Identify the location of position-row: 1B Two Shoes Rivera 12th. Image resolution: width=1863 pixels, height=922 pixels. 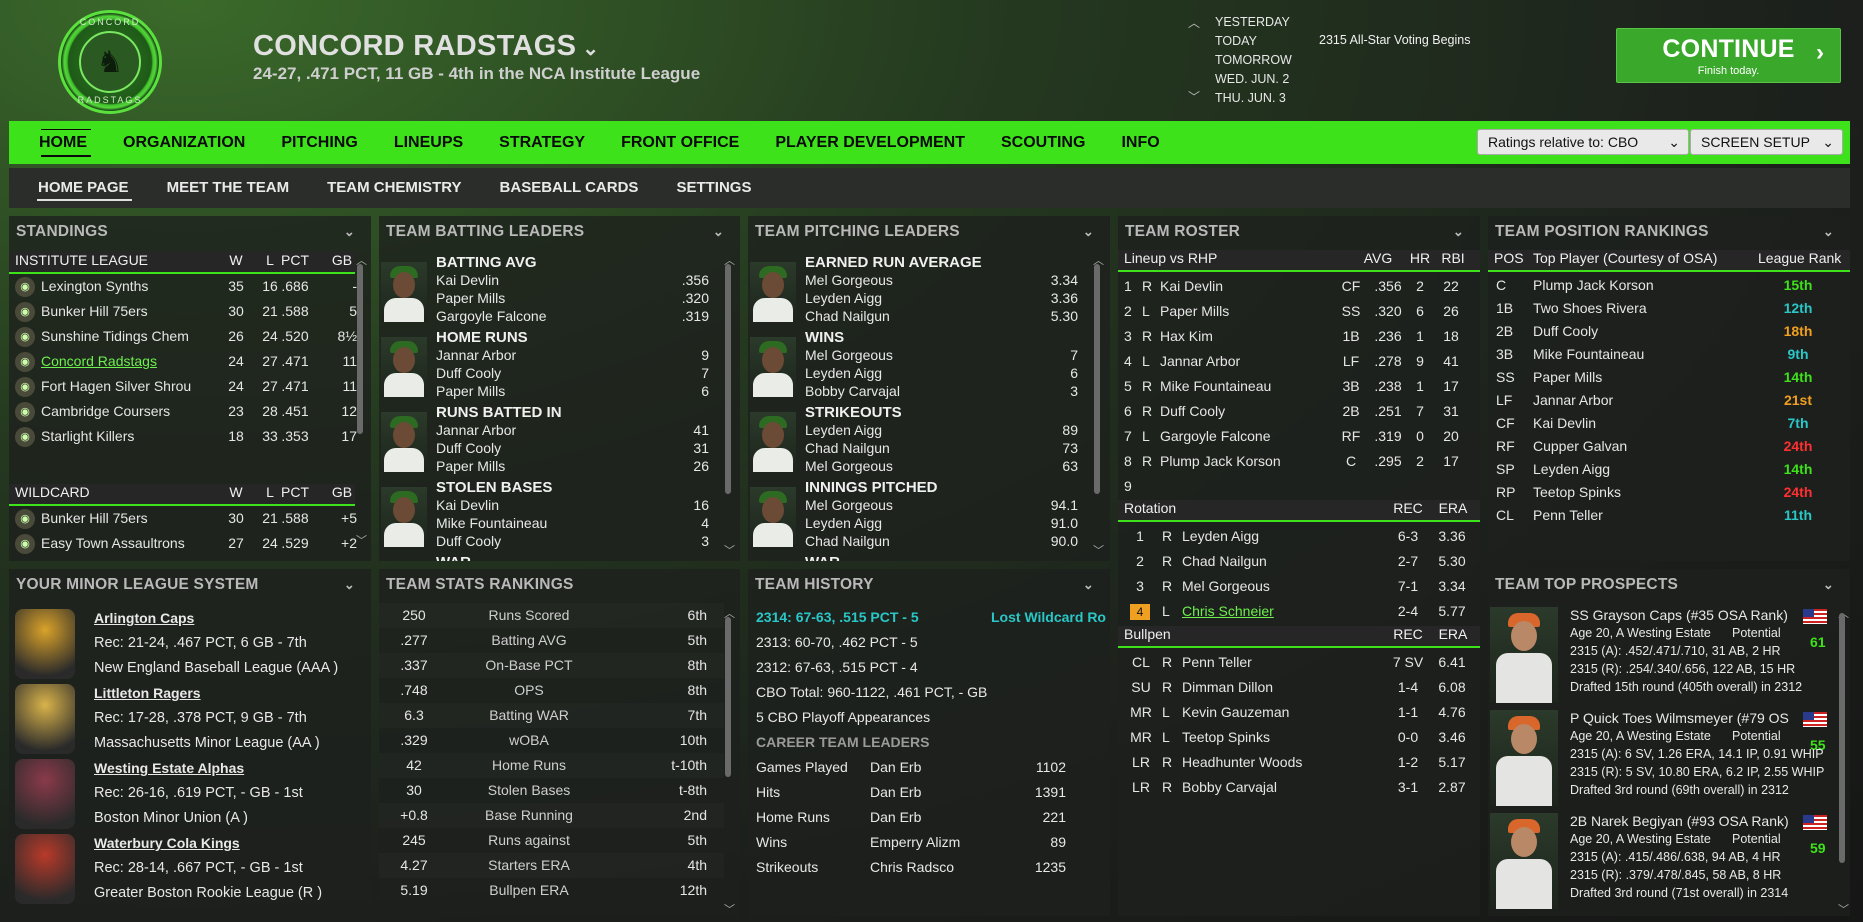
(1669, 308).